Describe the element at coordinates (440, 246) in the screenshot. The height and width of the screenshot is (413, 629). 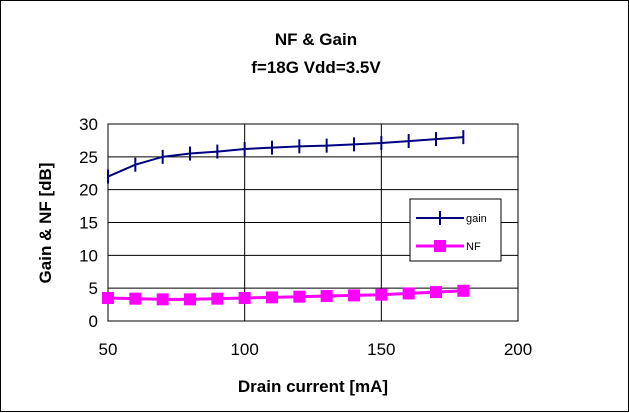
I see `legend-marker` at that location.